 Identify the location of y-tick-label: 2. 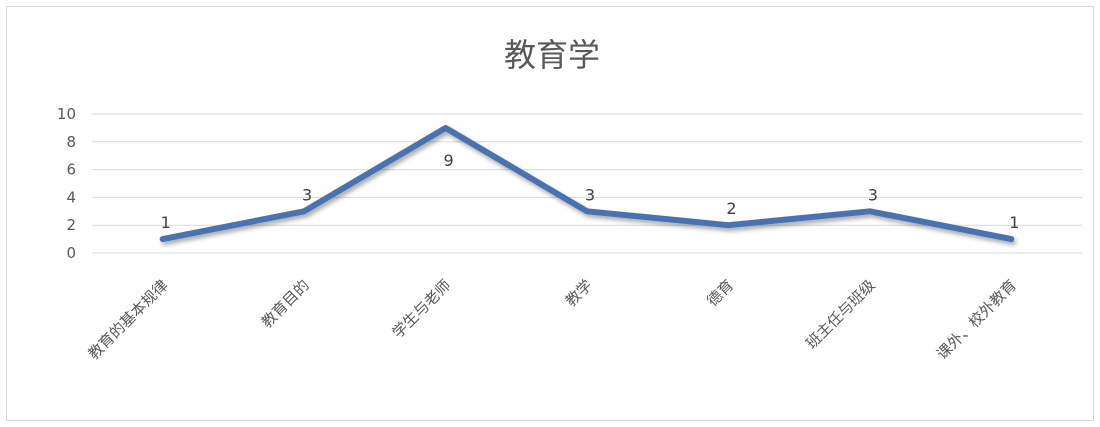
(71, 225).